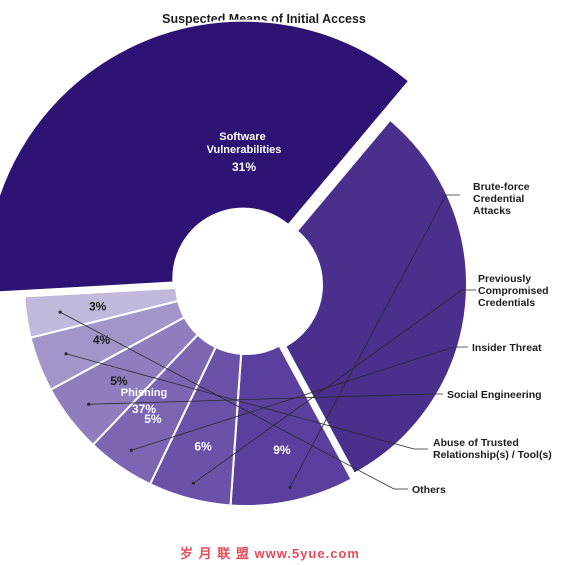  Describe the element at coordinates (270, 553) in the screenshot. I see `watermark: 岁 月 联 盟 www.5yue.com` at that location.